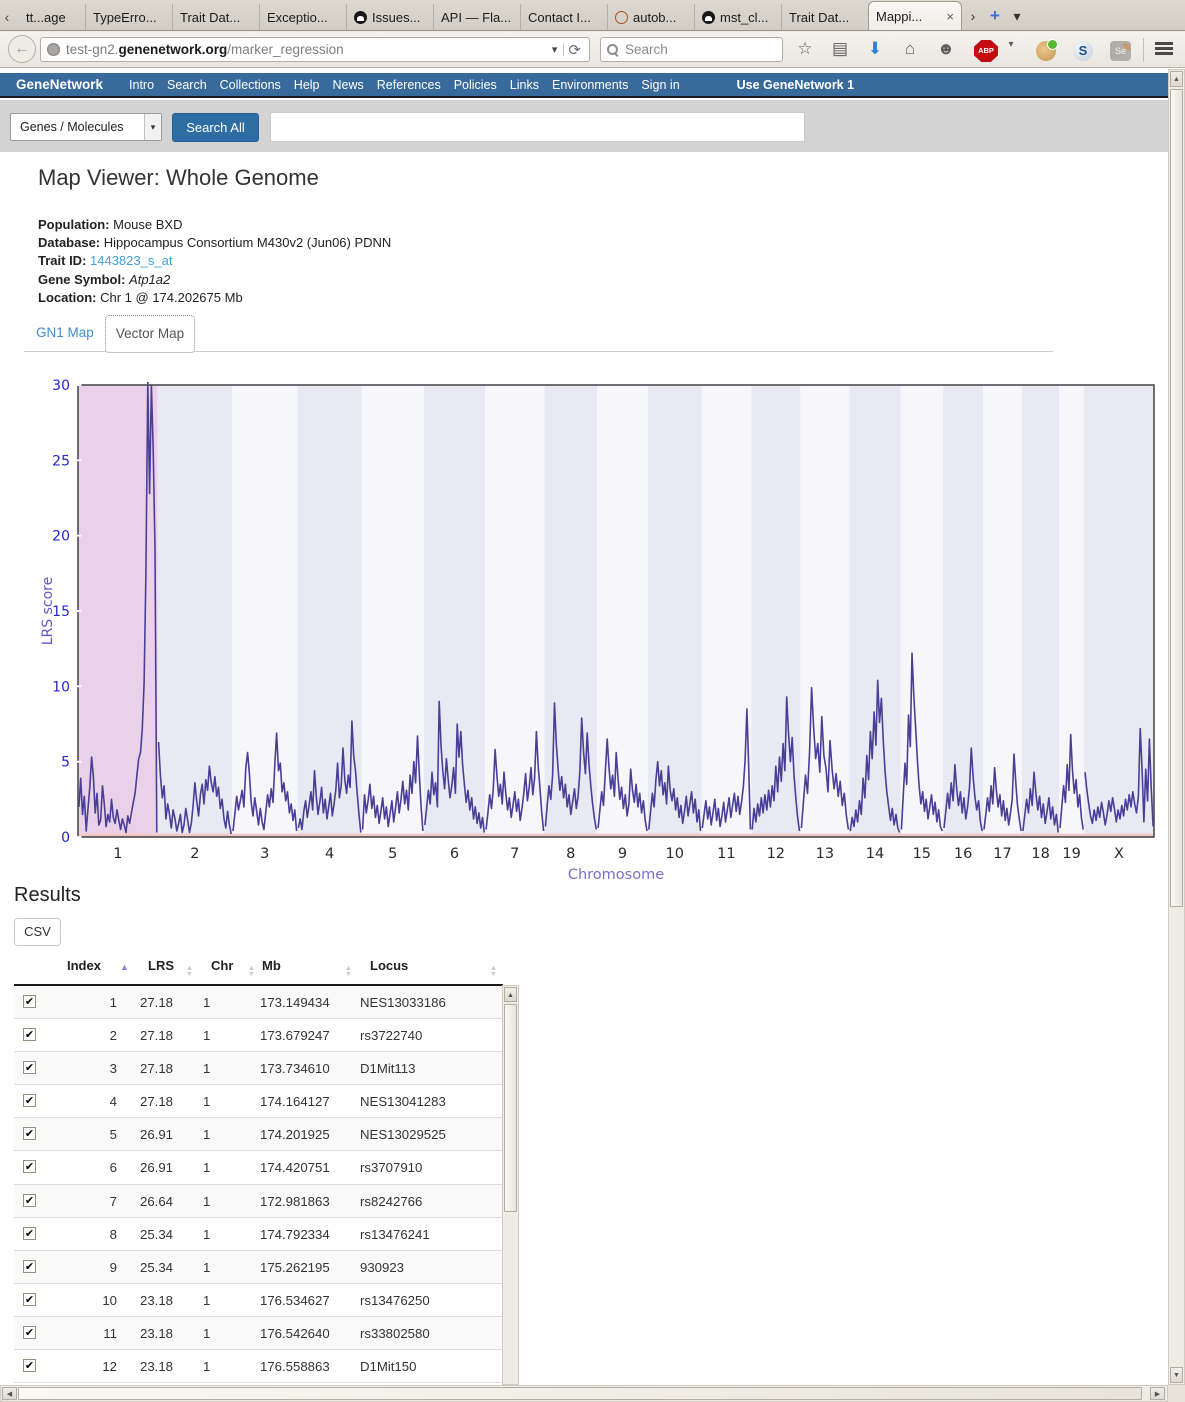 This screenshot has width=1185, height=1402. I want to click on browser-tab-0: tt...age, so click(49, 17).